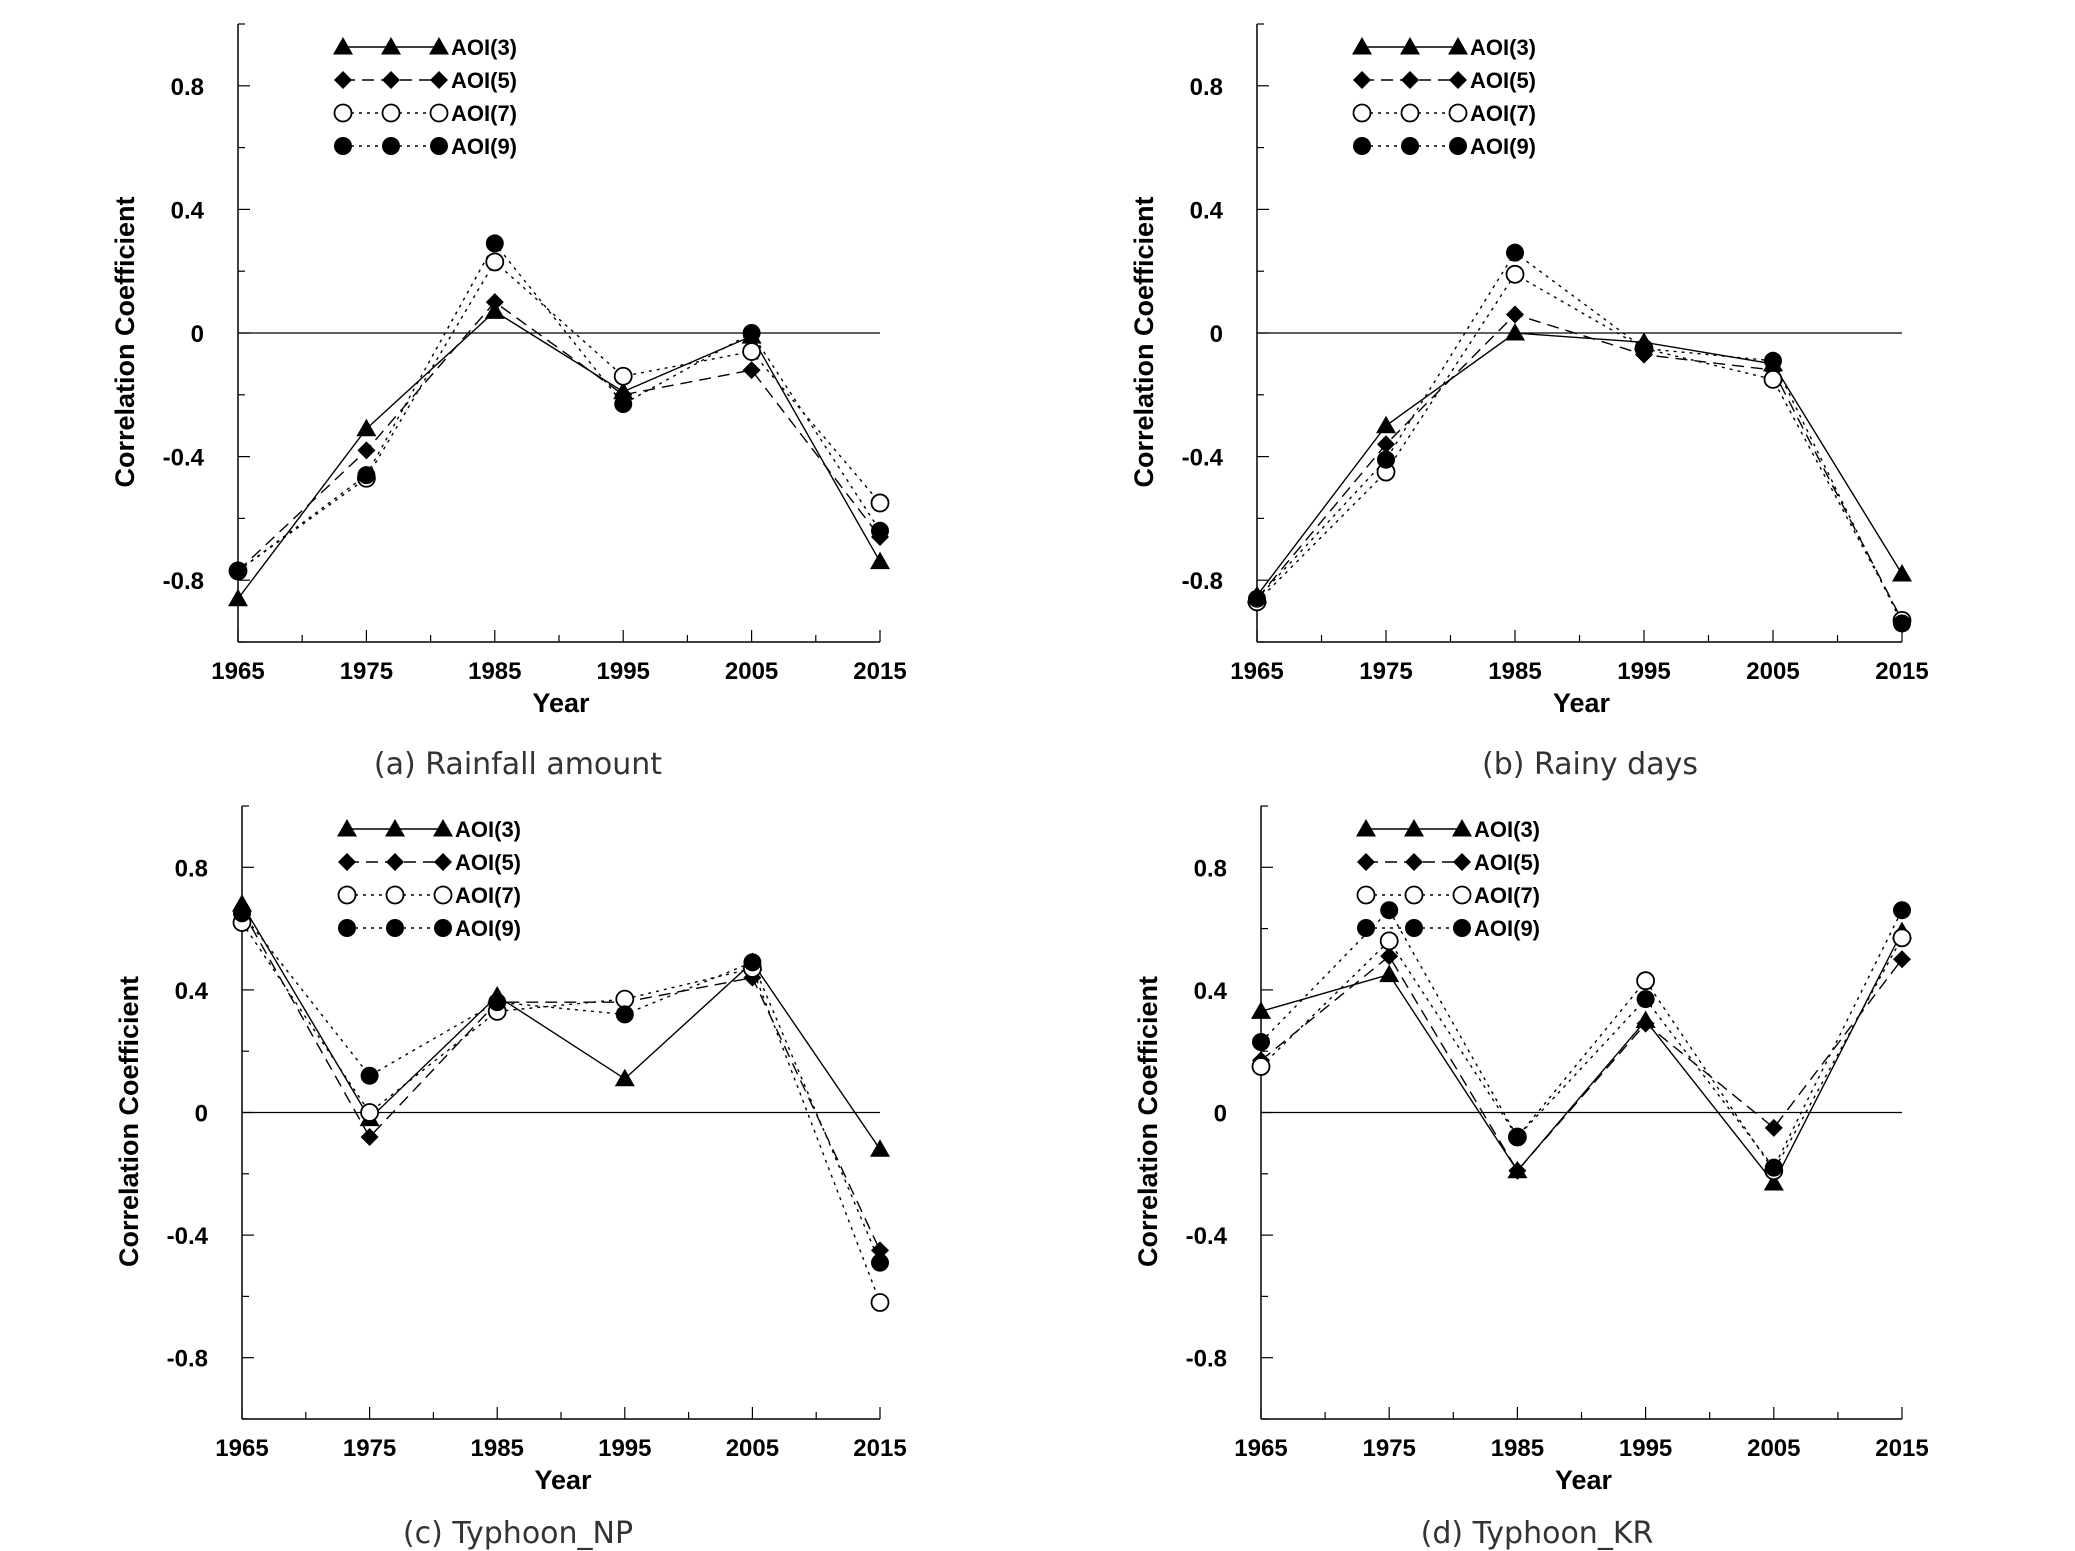 The height and width of the screenshot is (1551, 2075). Describe the element at coordinates (1645, 1448) in the screenshot. I see `x-tick-label: 1995` at that location.